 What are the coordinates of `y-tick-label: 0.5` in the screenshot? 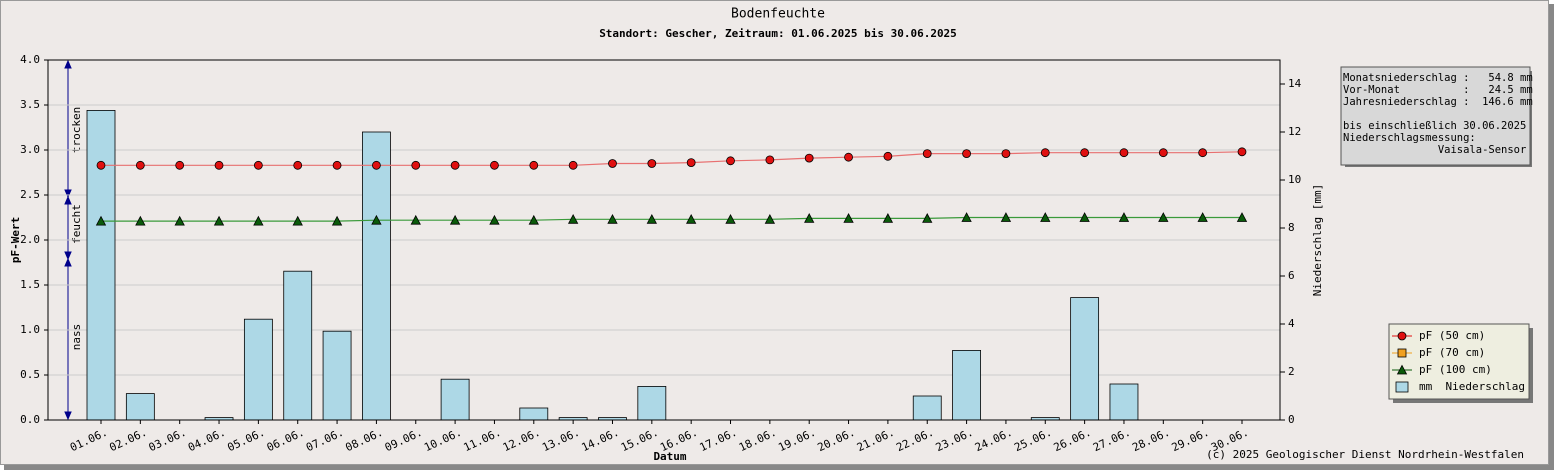 It's located at (30, 374).